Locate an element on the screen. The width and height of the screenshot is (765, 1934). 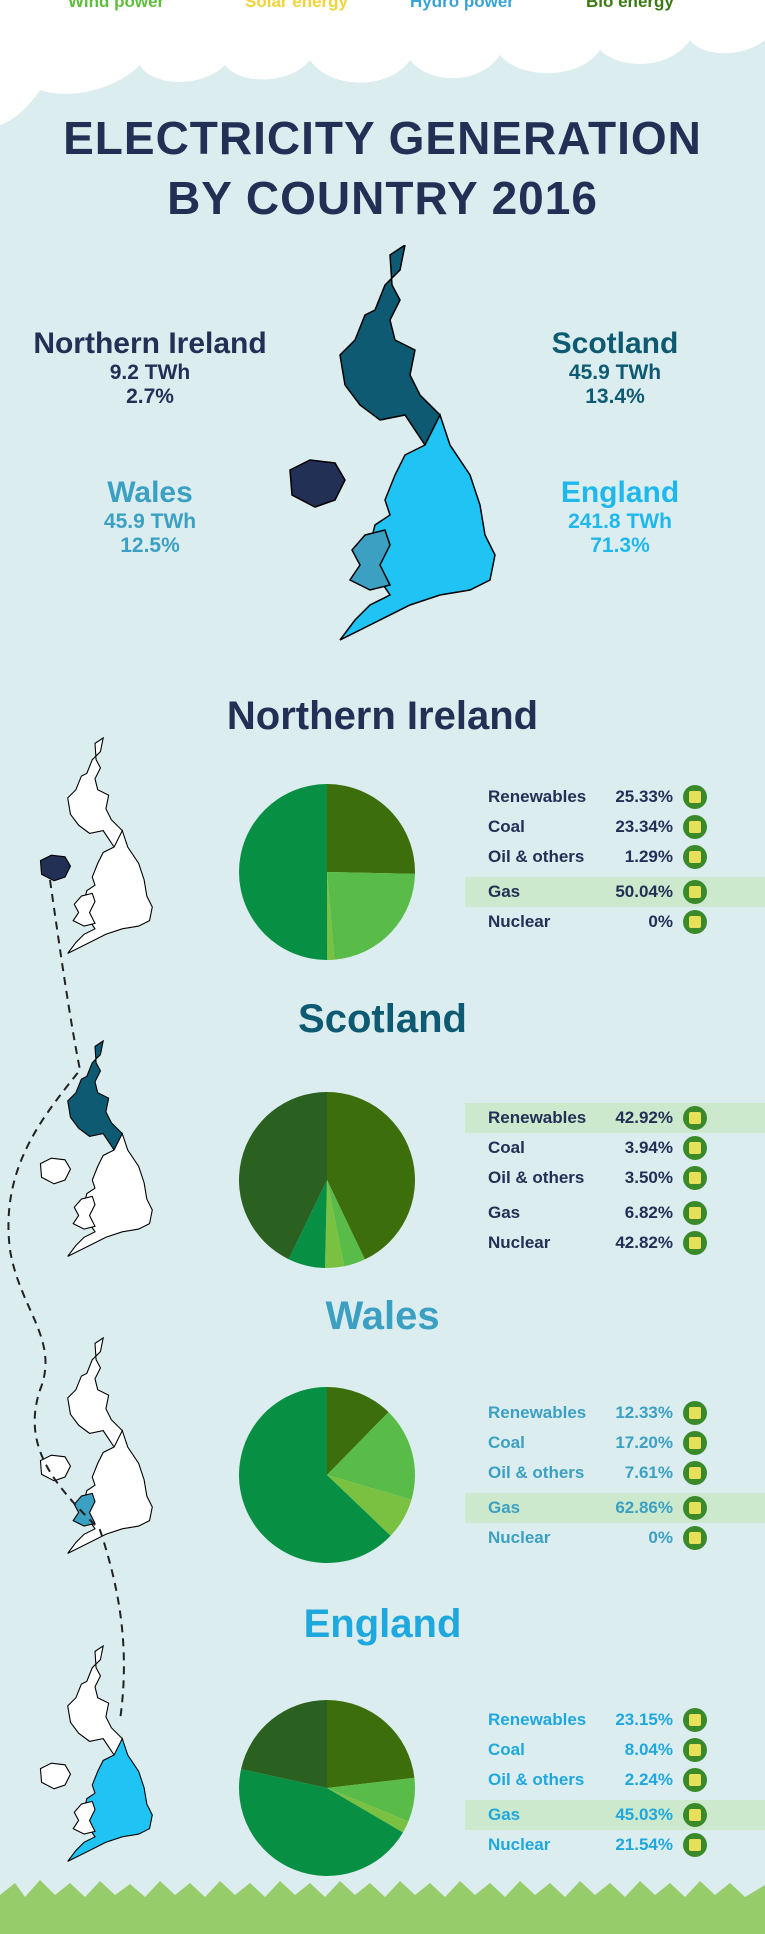
wales-region is located at coordinates (370, 560).